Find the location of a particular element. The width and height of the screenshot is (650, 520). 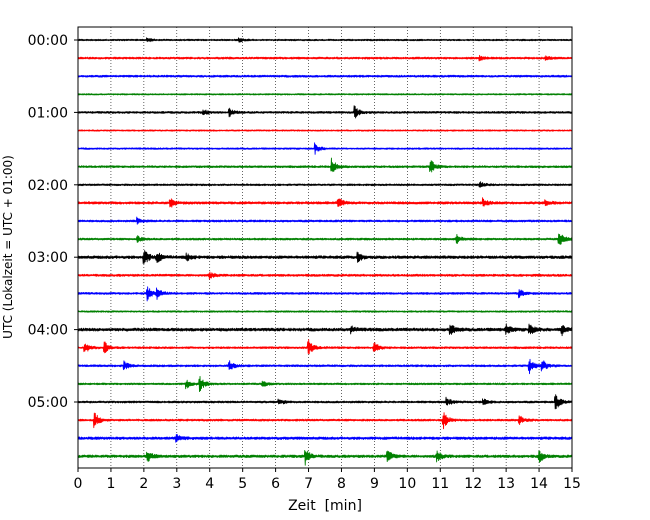

x-axis-ticks: 0 1 2 3 4 5 6 7 8 9 10 11 12 13 14 15 is located at coordinates (327, 480).